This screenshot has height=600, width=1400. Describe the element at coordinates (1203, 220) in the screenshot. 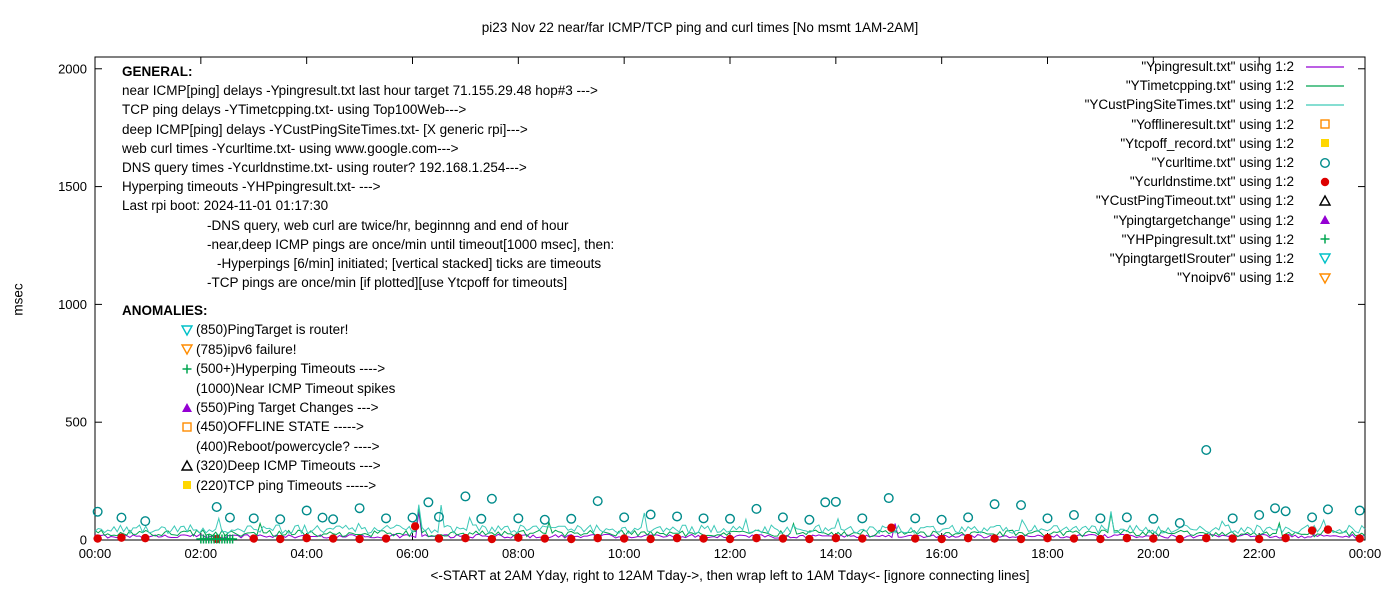

I see `legend-label: "Ypingtargetchange" using 1:2` at that location.